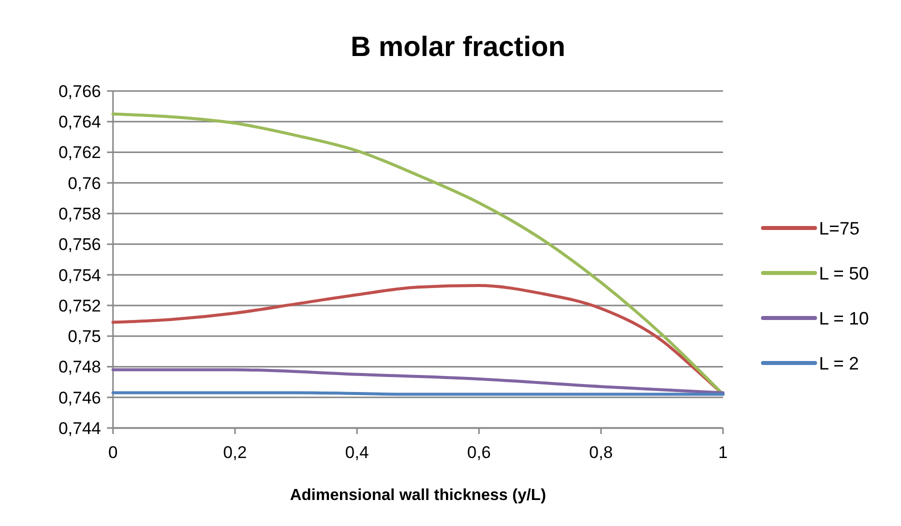 This screenshot has height=526, width=901. What do you see at coordinates (79, 152) in the screenshot?
I see `y-tick-label: 0,762` at bounding box center [79, 152].